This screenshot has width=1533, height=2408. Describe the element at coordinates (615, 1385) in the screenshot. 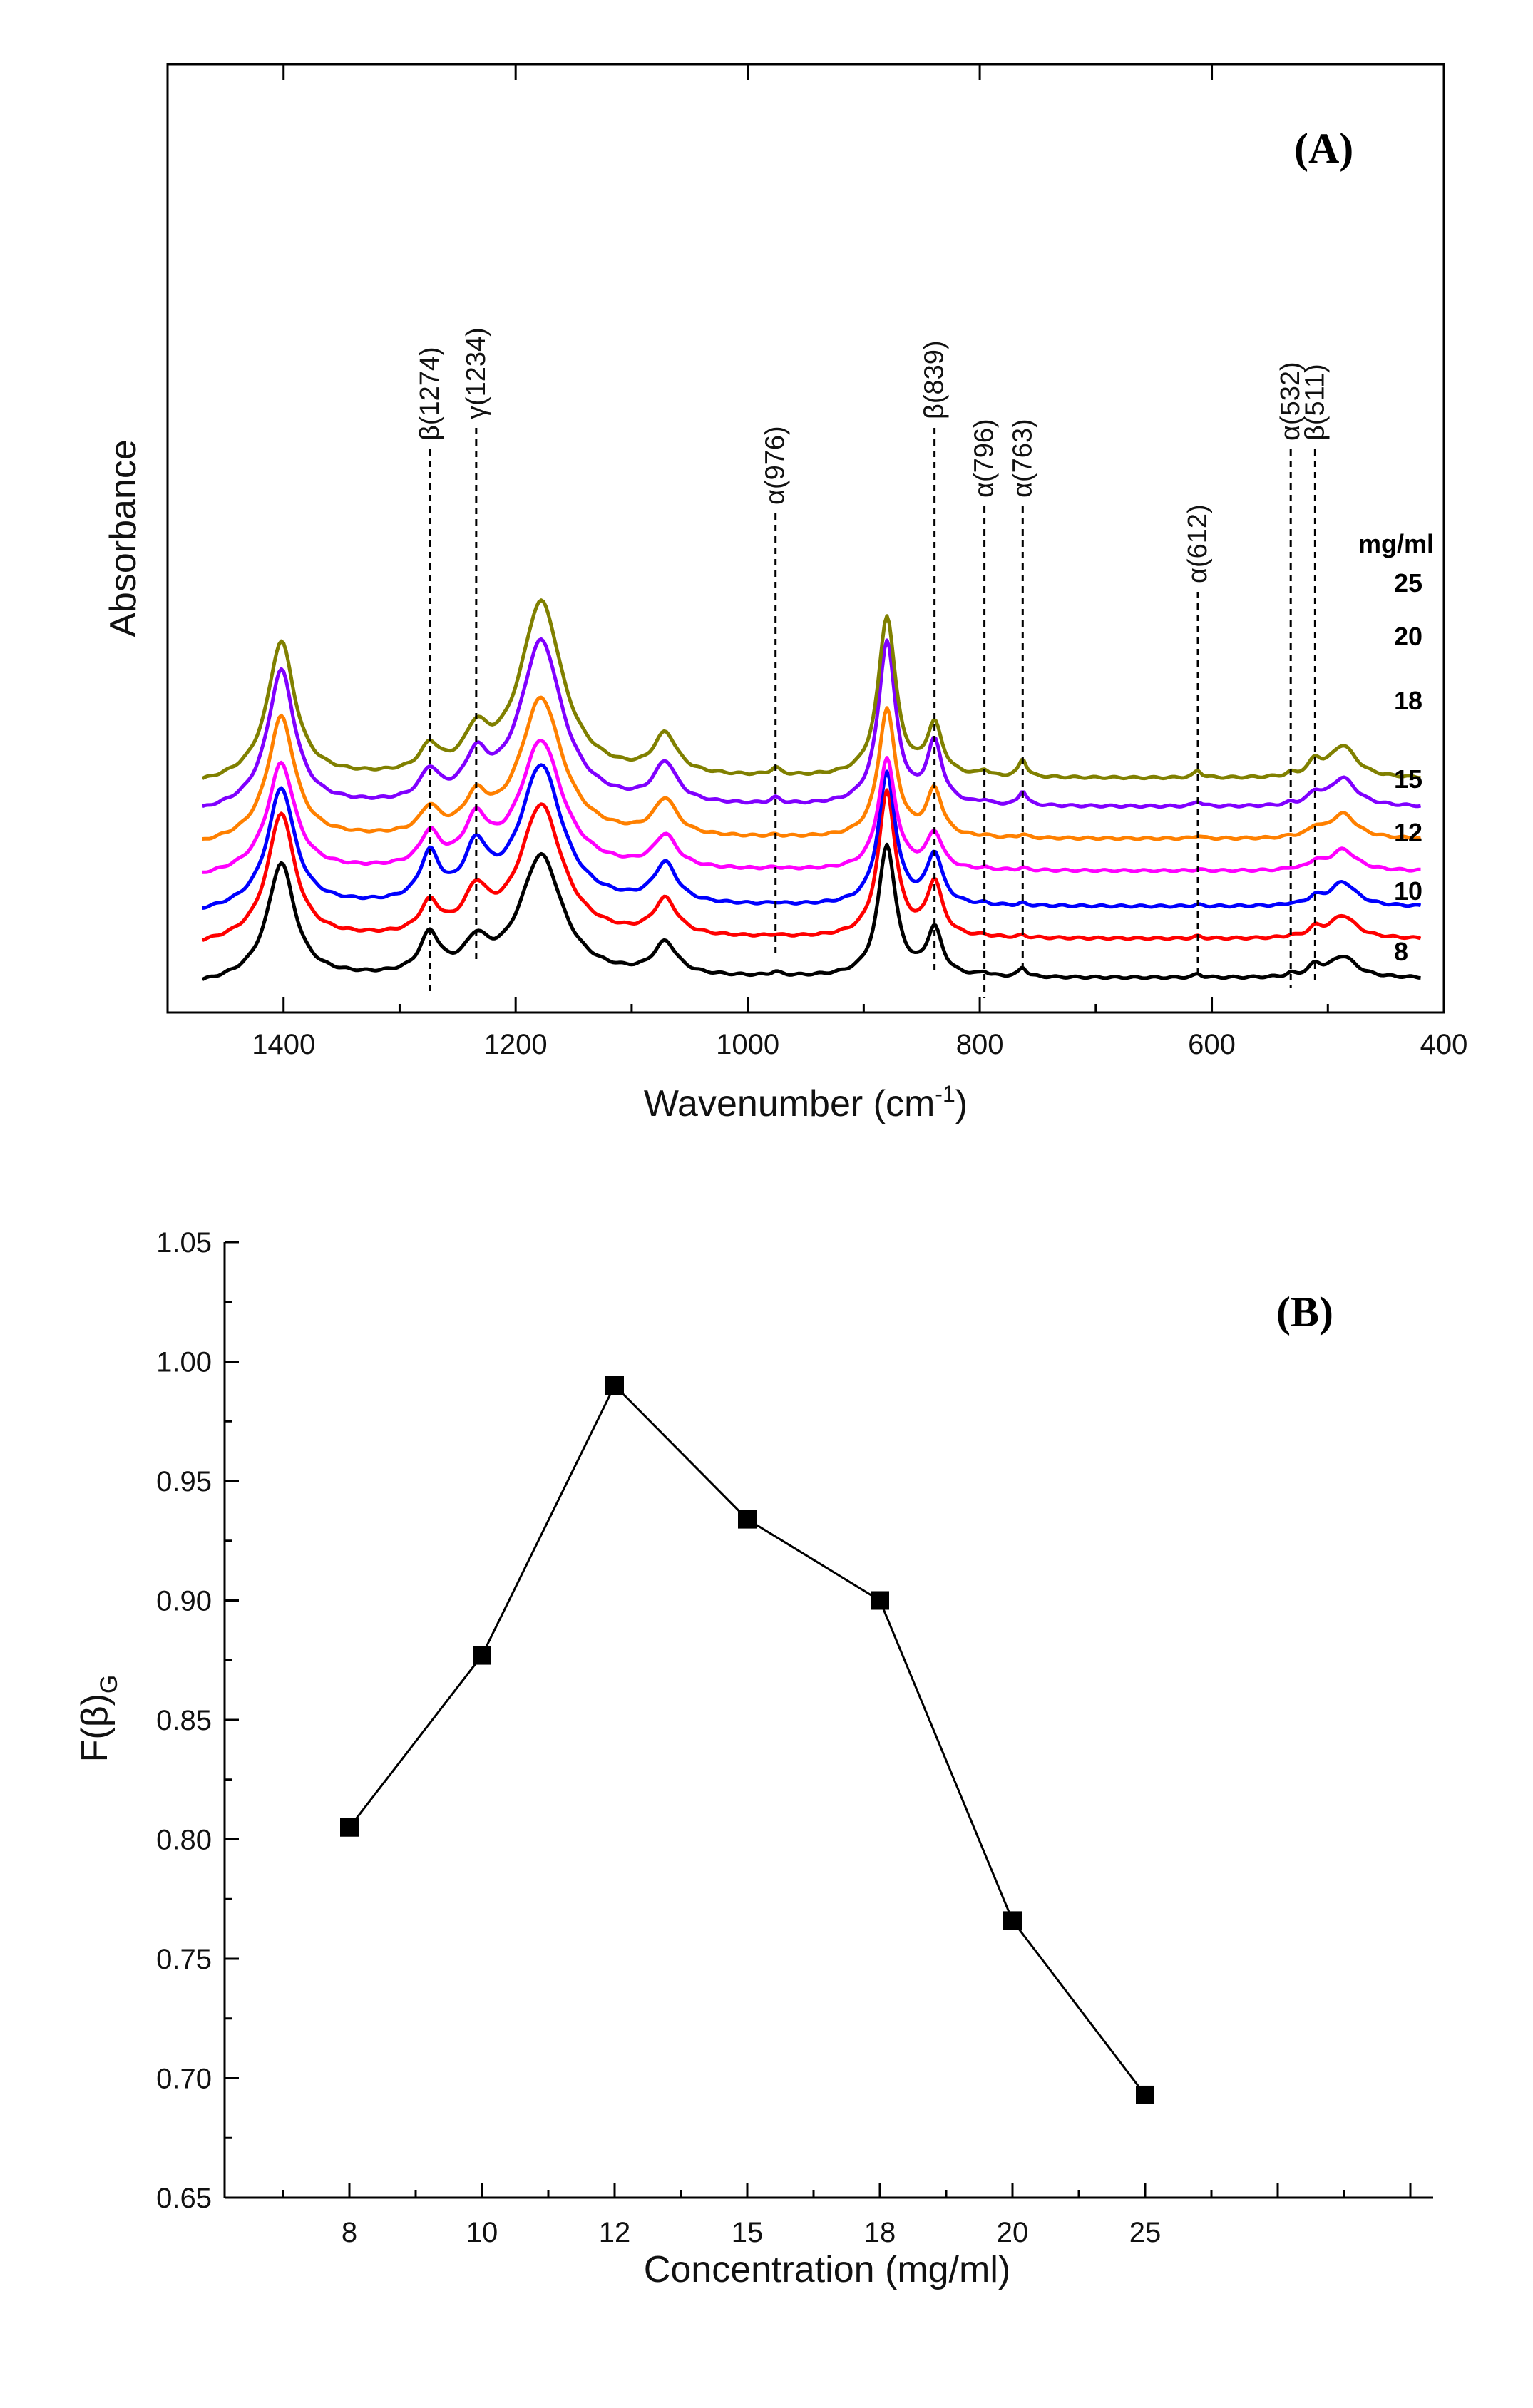

I see `data-point-12-mgml` at that location.